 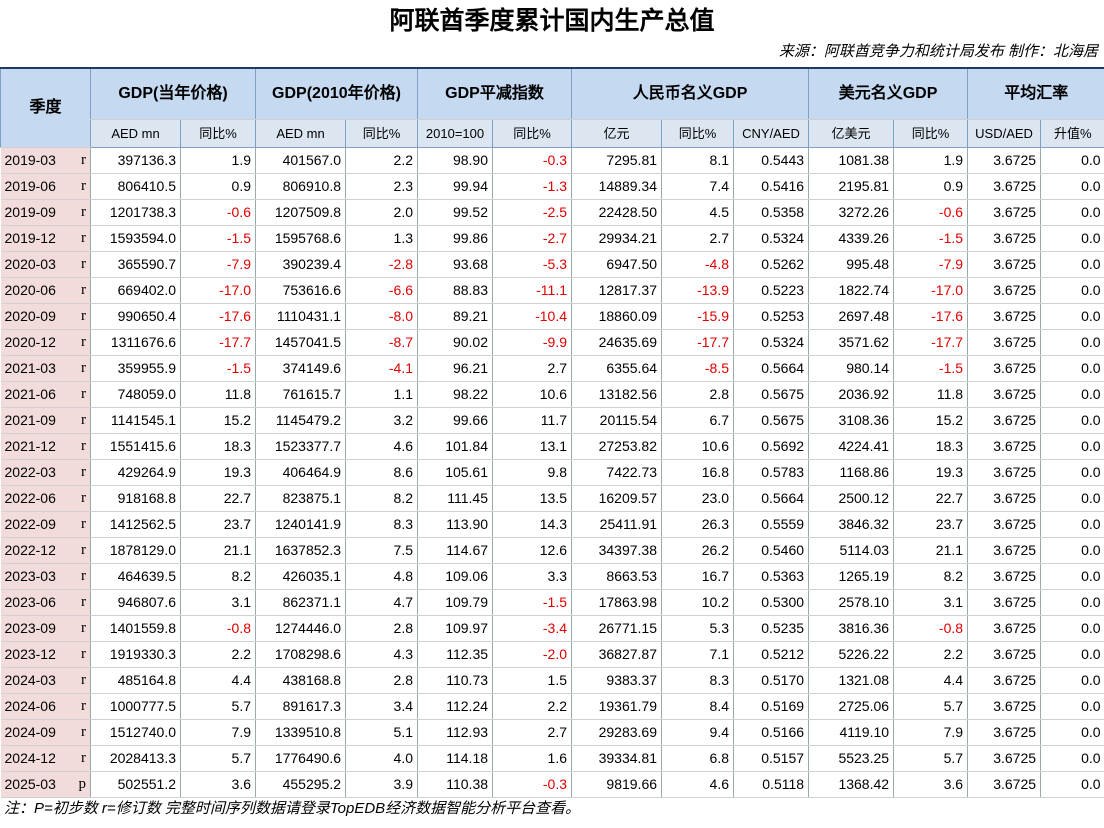 What do you see at coordinates (1004, 133) in the screenshot?
I see `sub-header: USD/AED` at bounding box center [1004, 133].